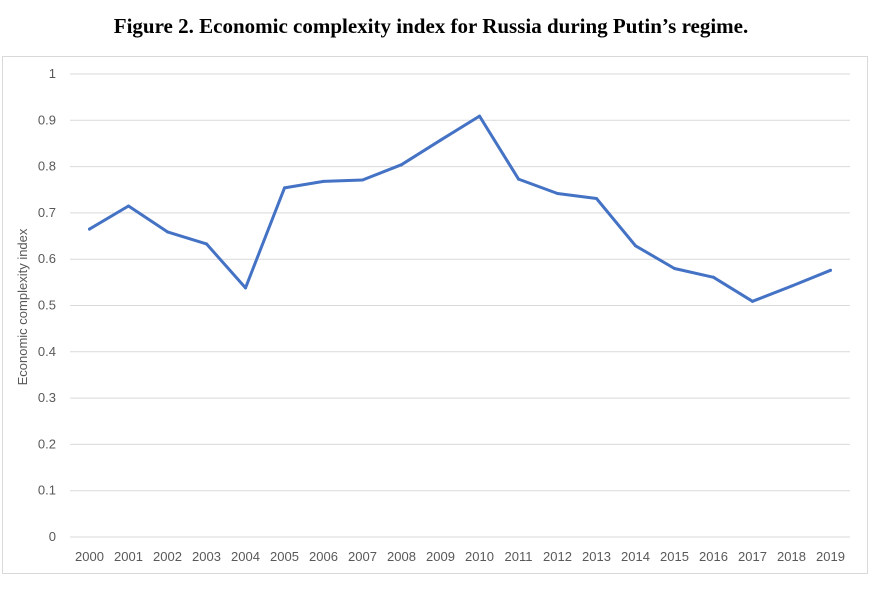 The height and width of the screenshot is (595, 892). Describe the element at coordinates (47, 119) in the screenshot. I see `y-tick-label: 0.9` at that location.